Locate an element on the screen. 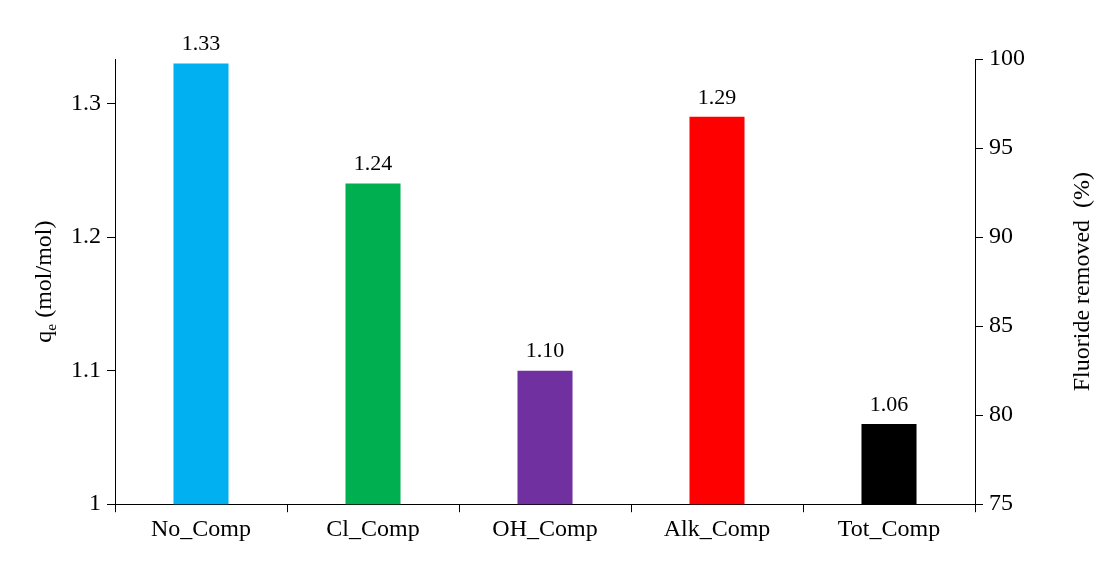 The height and width of the screenshot is (587, 1101). x-tick-label: Alk_Comp is located at coordinates (717, 527).